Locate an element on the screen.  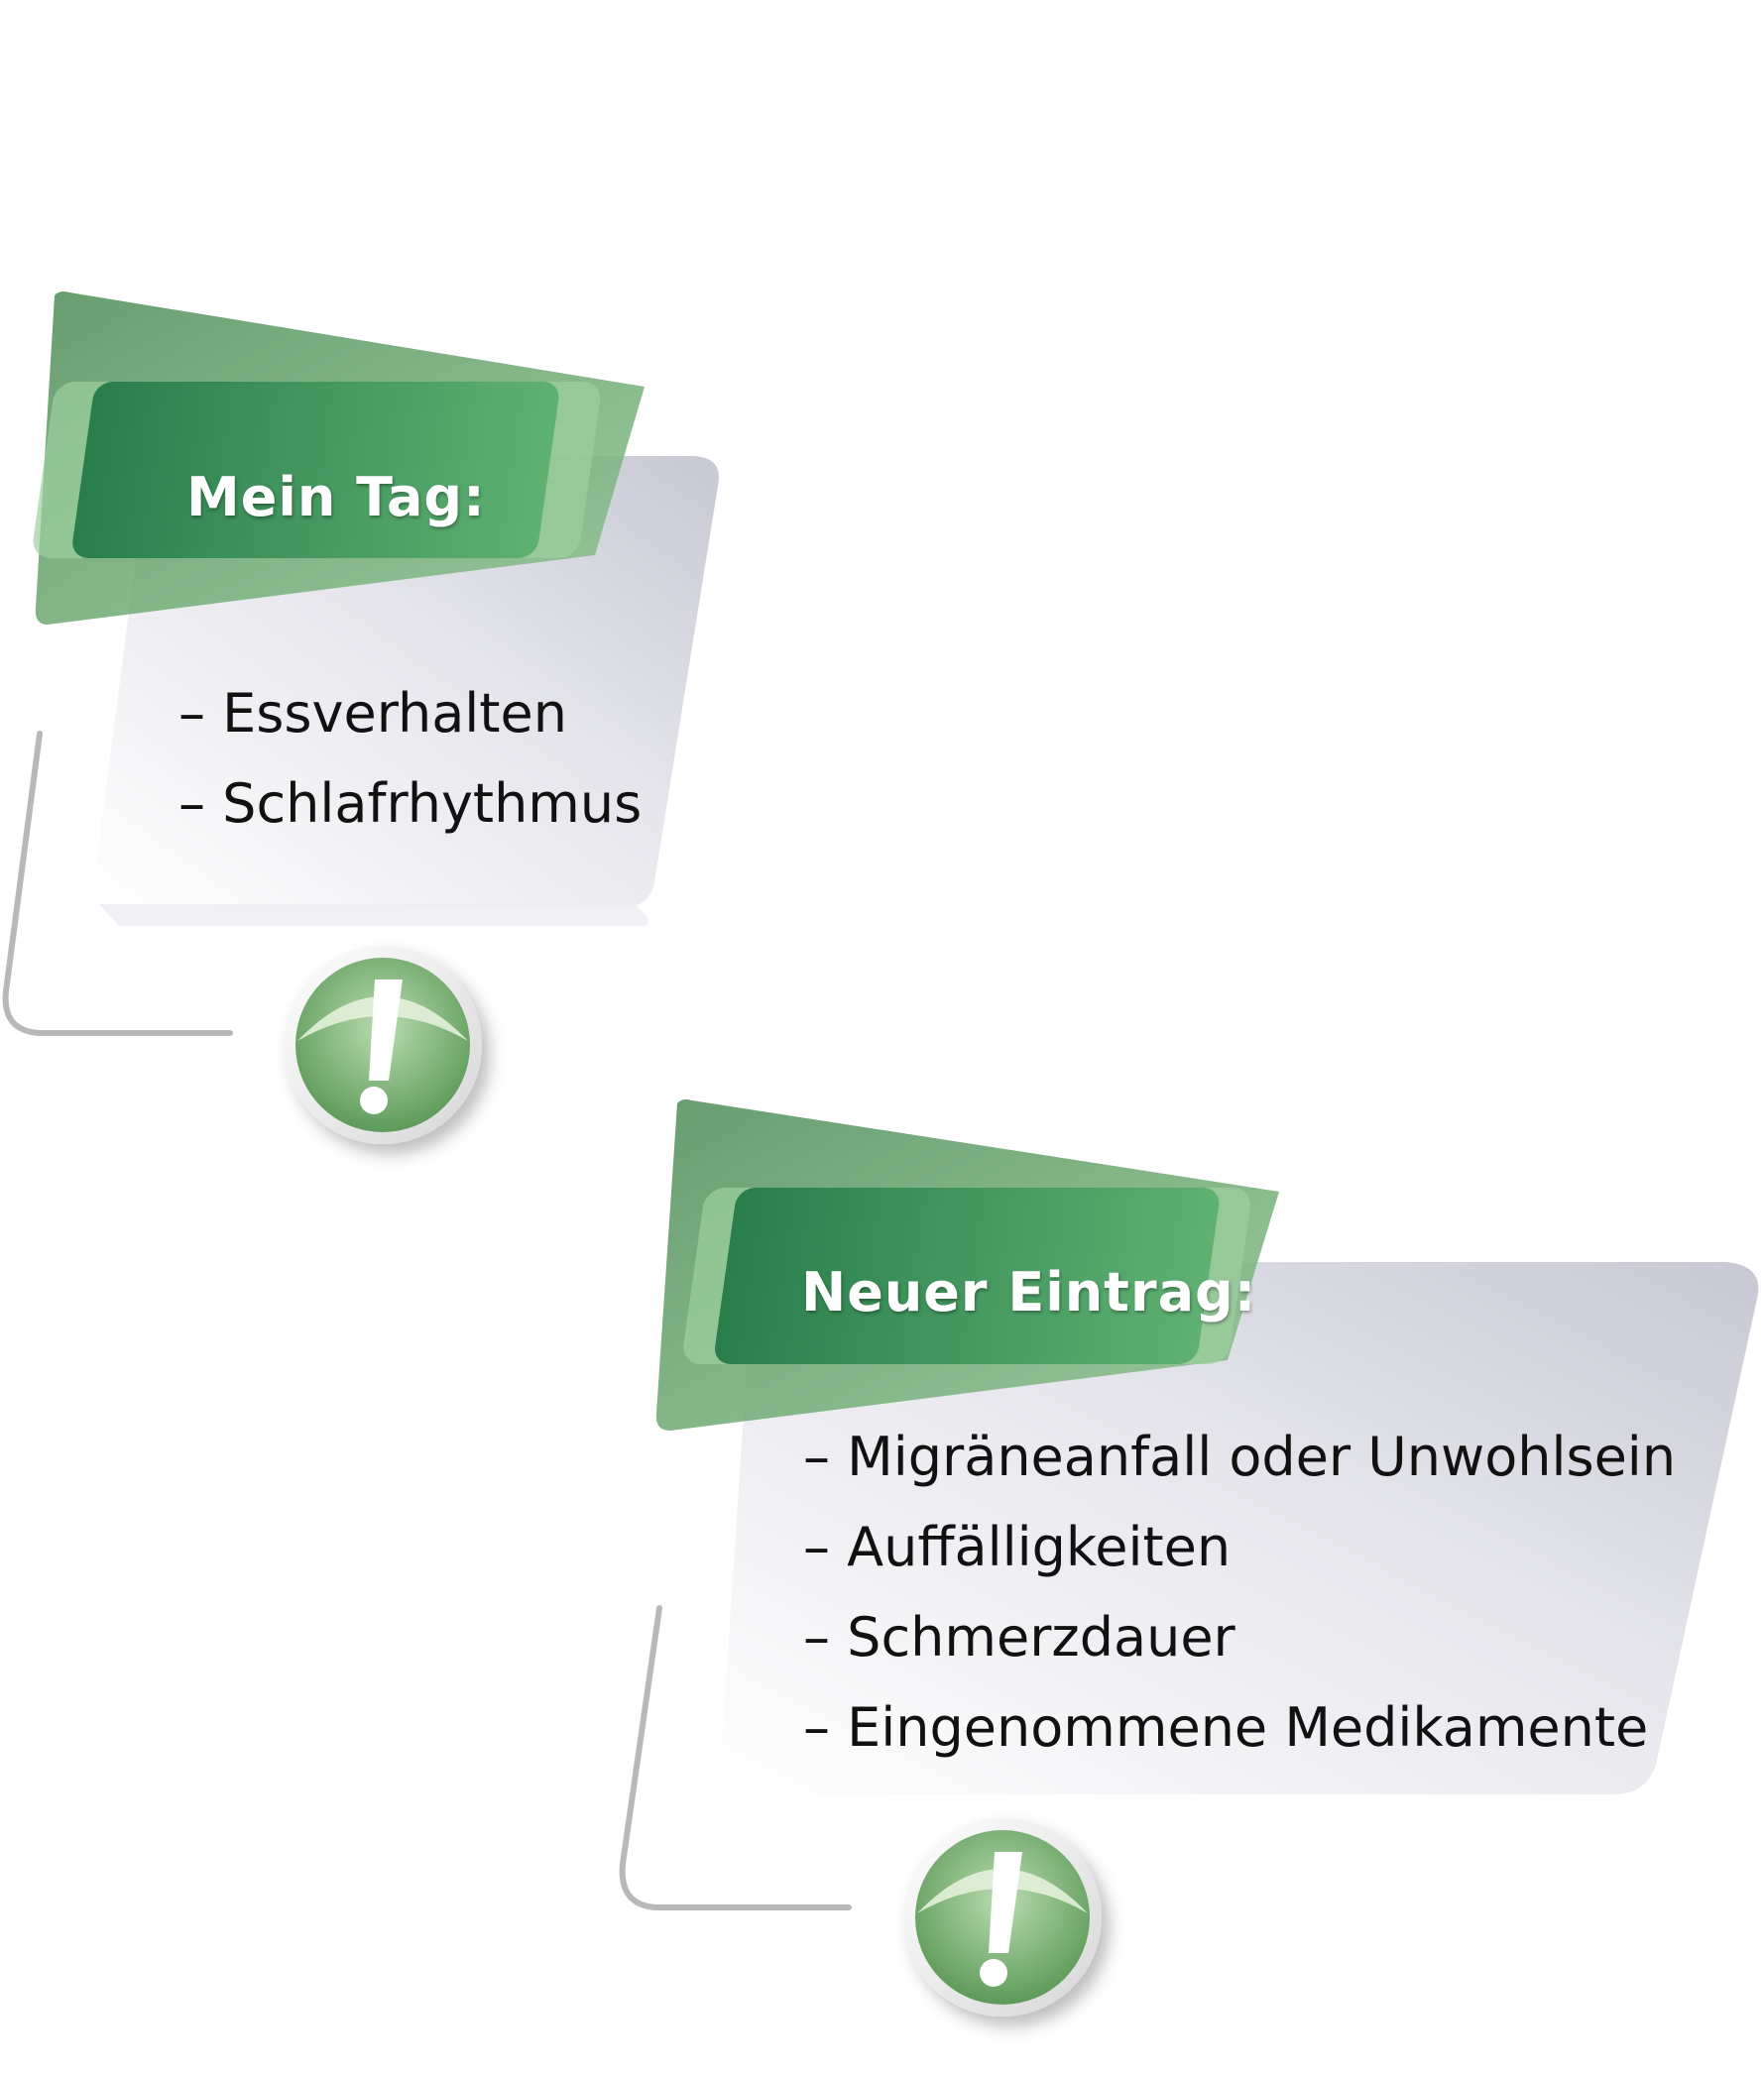
card-1-title: Mein Tag: is located at coordinates (336, 497).